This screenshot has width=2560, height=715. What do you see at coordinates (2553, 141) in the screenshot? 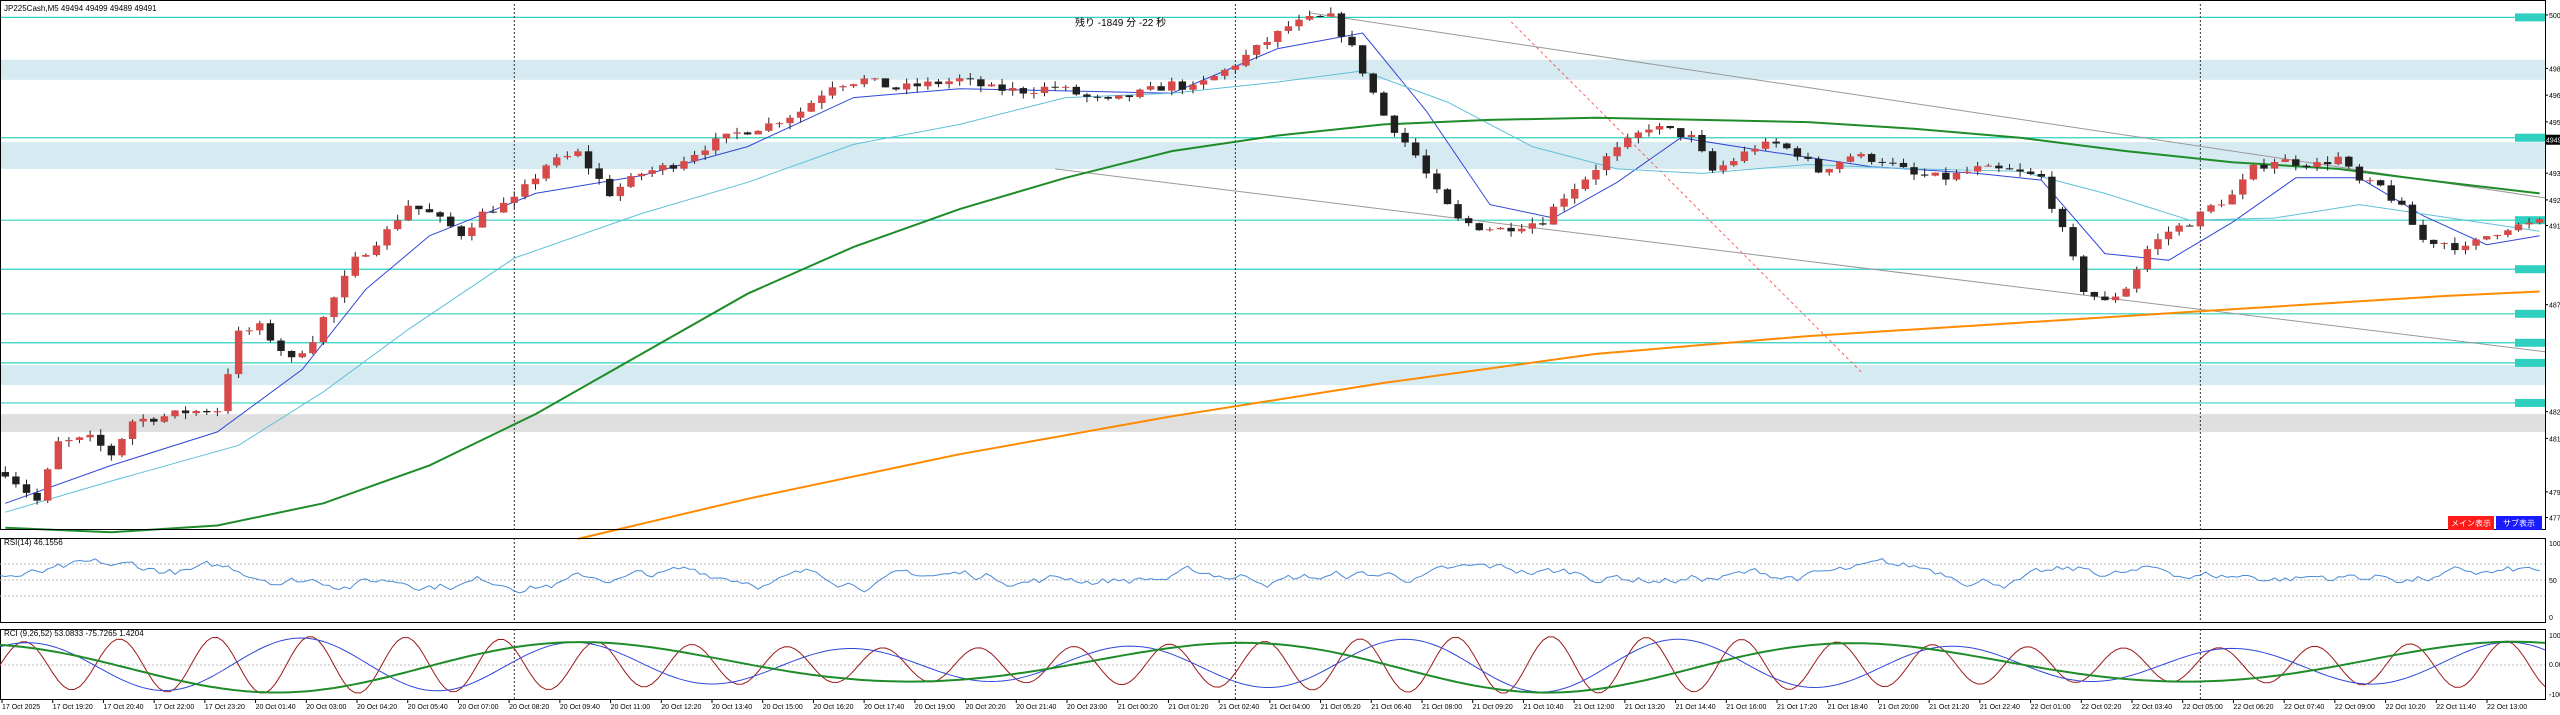
I see `last-price-label: 49491` at bounding box center [2553, 141].